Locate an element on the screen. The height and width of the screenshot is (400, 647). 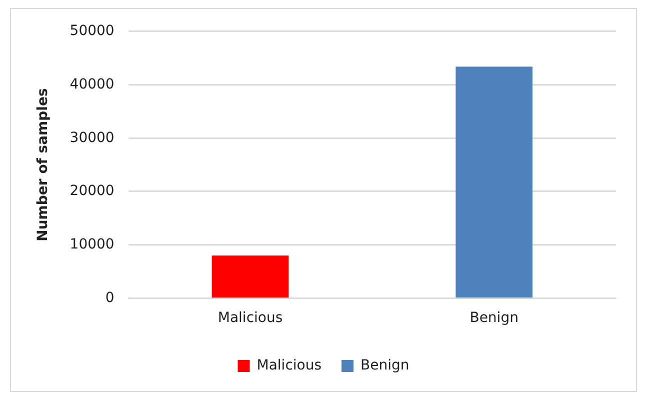
y-tick-label: 30000 is located at coordinates (92, 138).